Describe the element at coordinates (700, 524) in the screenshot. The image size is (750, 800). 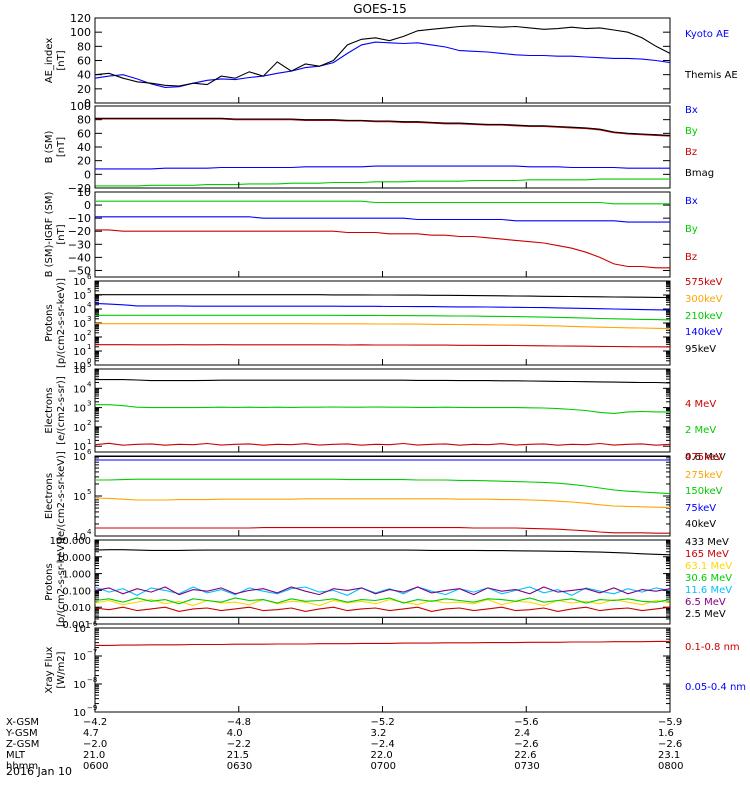
I see `legend-label: 40keV` at that location.